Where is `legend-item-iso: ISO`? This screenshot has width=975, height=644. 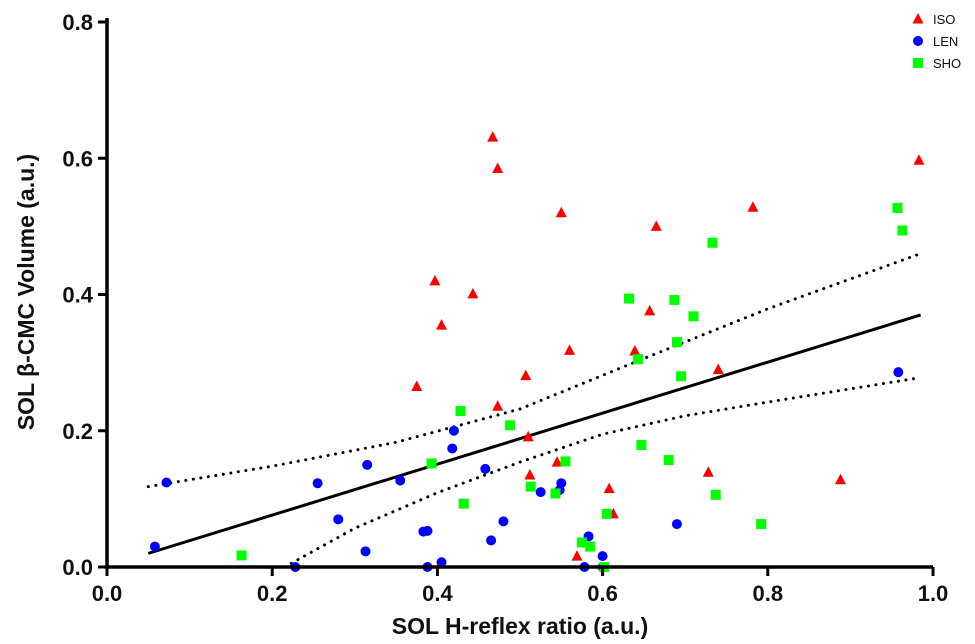 legend-item-iso: ISO is located at coordinates (933, 19).